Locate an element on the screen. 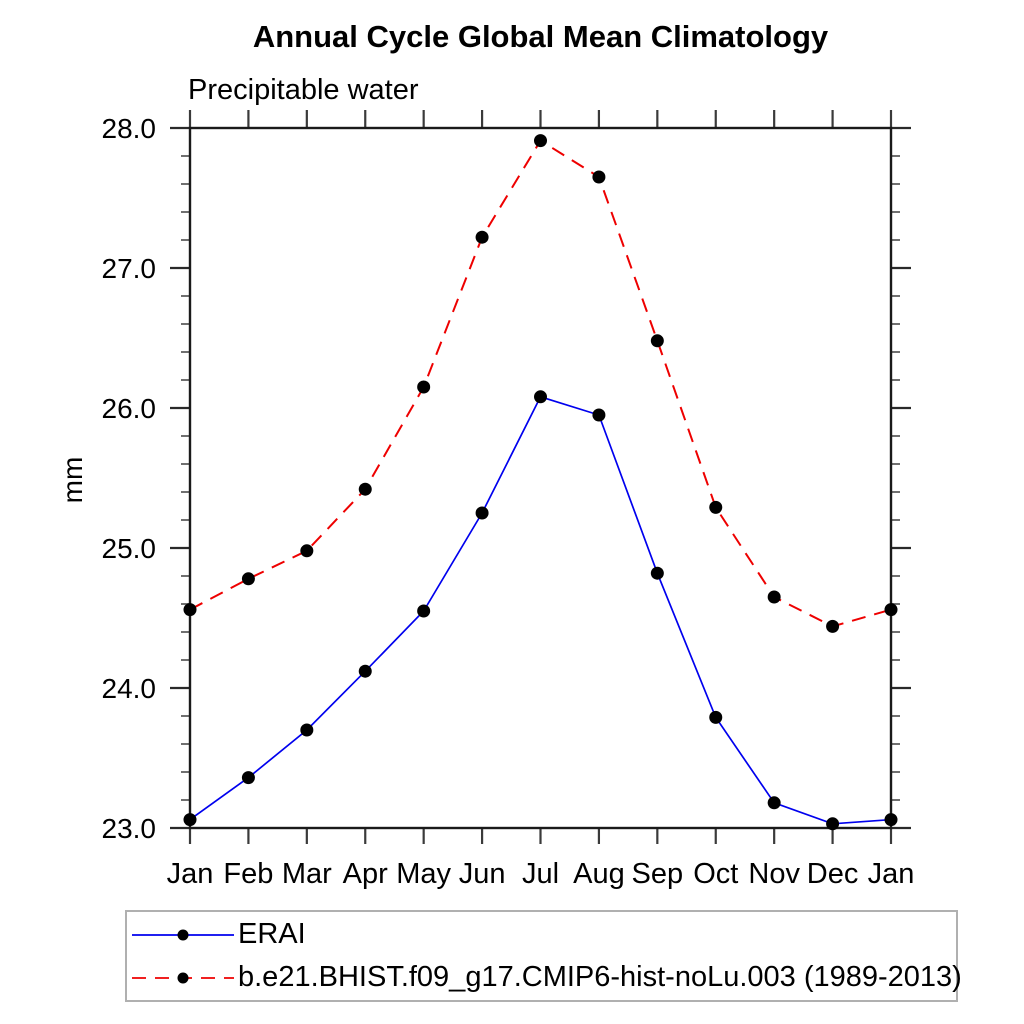 This screenshot has height=1024, width=1024. chart-subtitle: Precipitable water is located at coordinates (303, 90).